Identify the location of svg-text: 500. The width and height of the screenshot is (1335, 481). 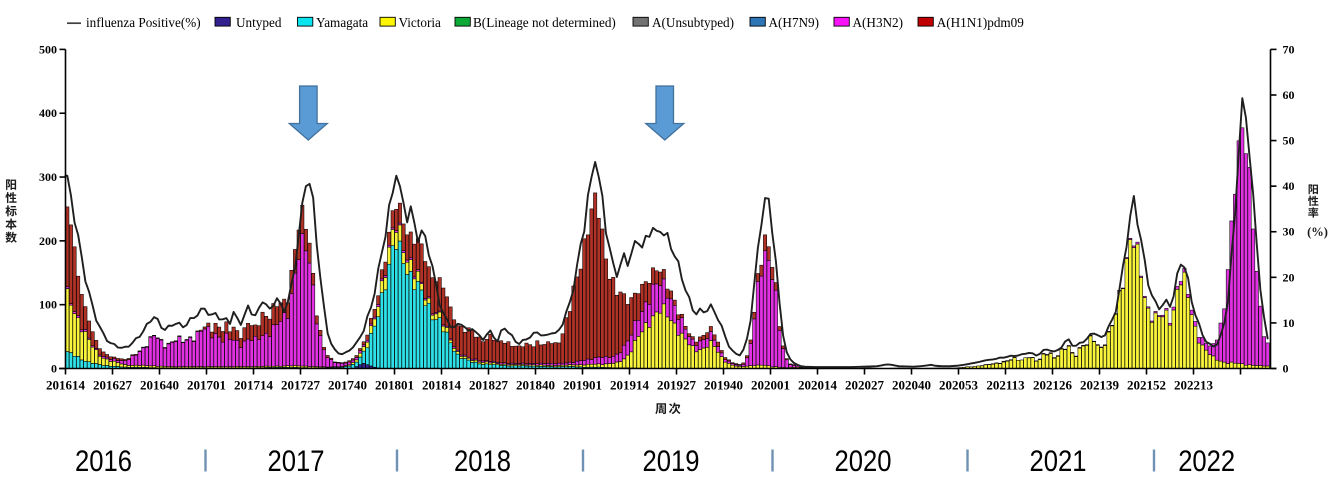
(48, 49).